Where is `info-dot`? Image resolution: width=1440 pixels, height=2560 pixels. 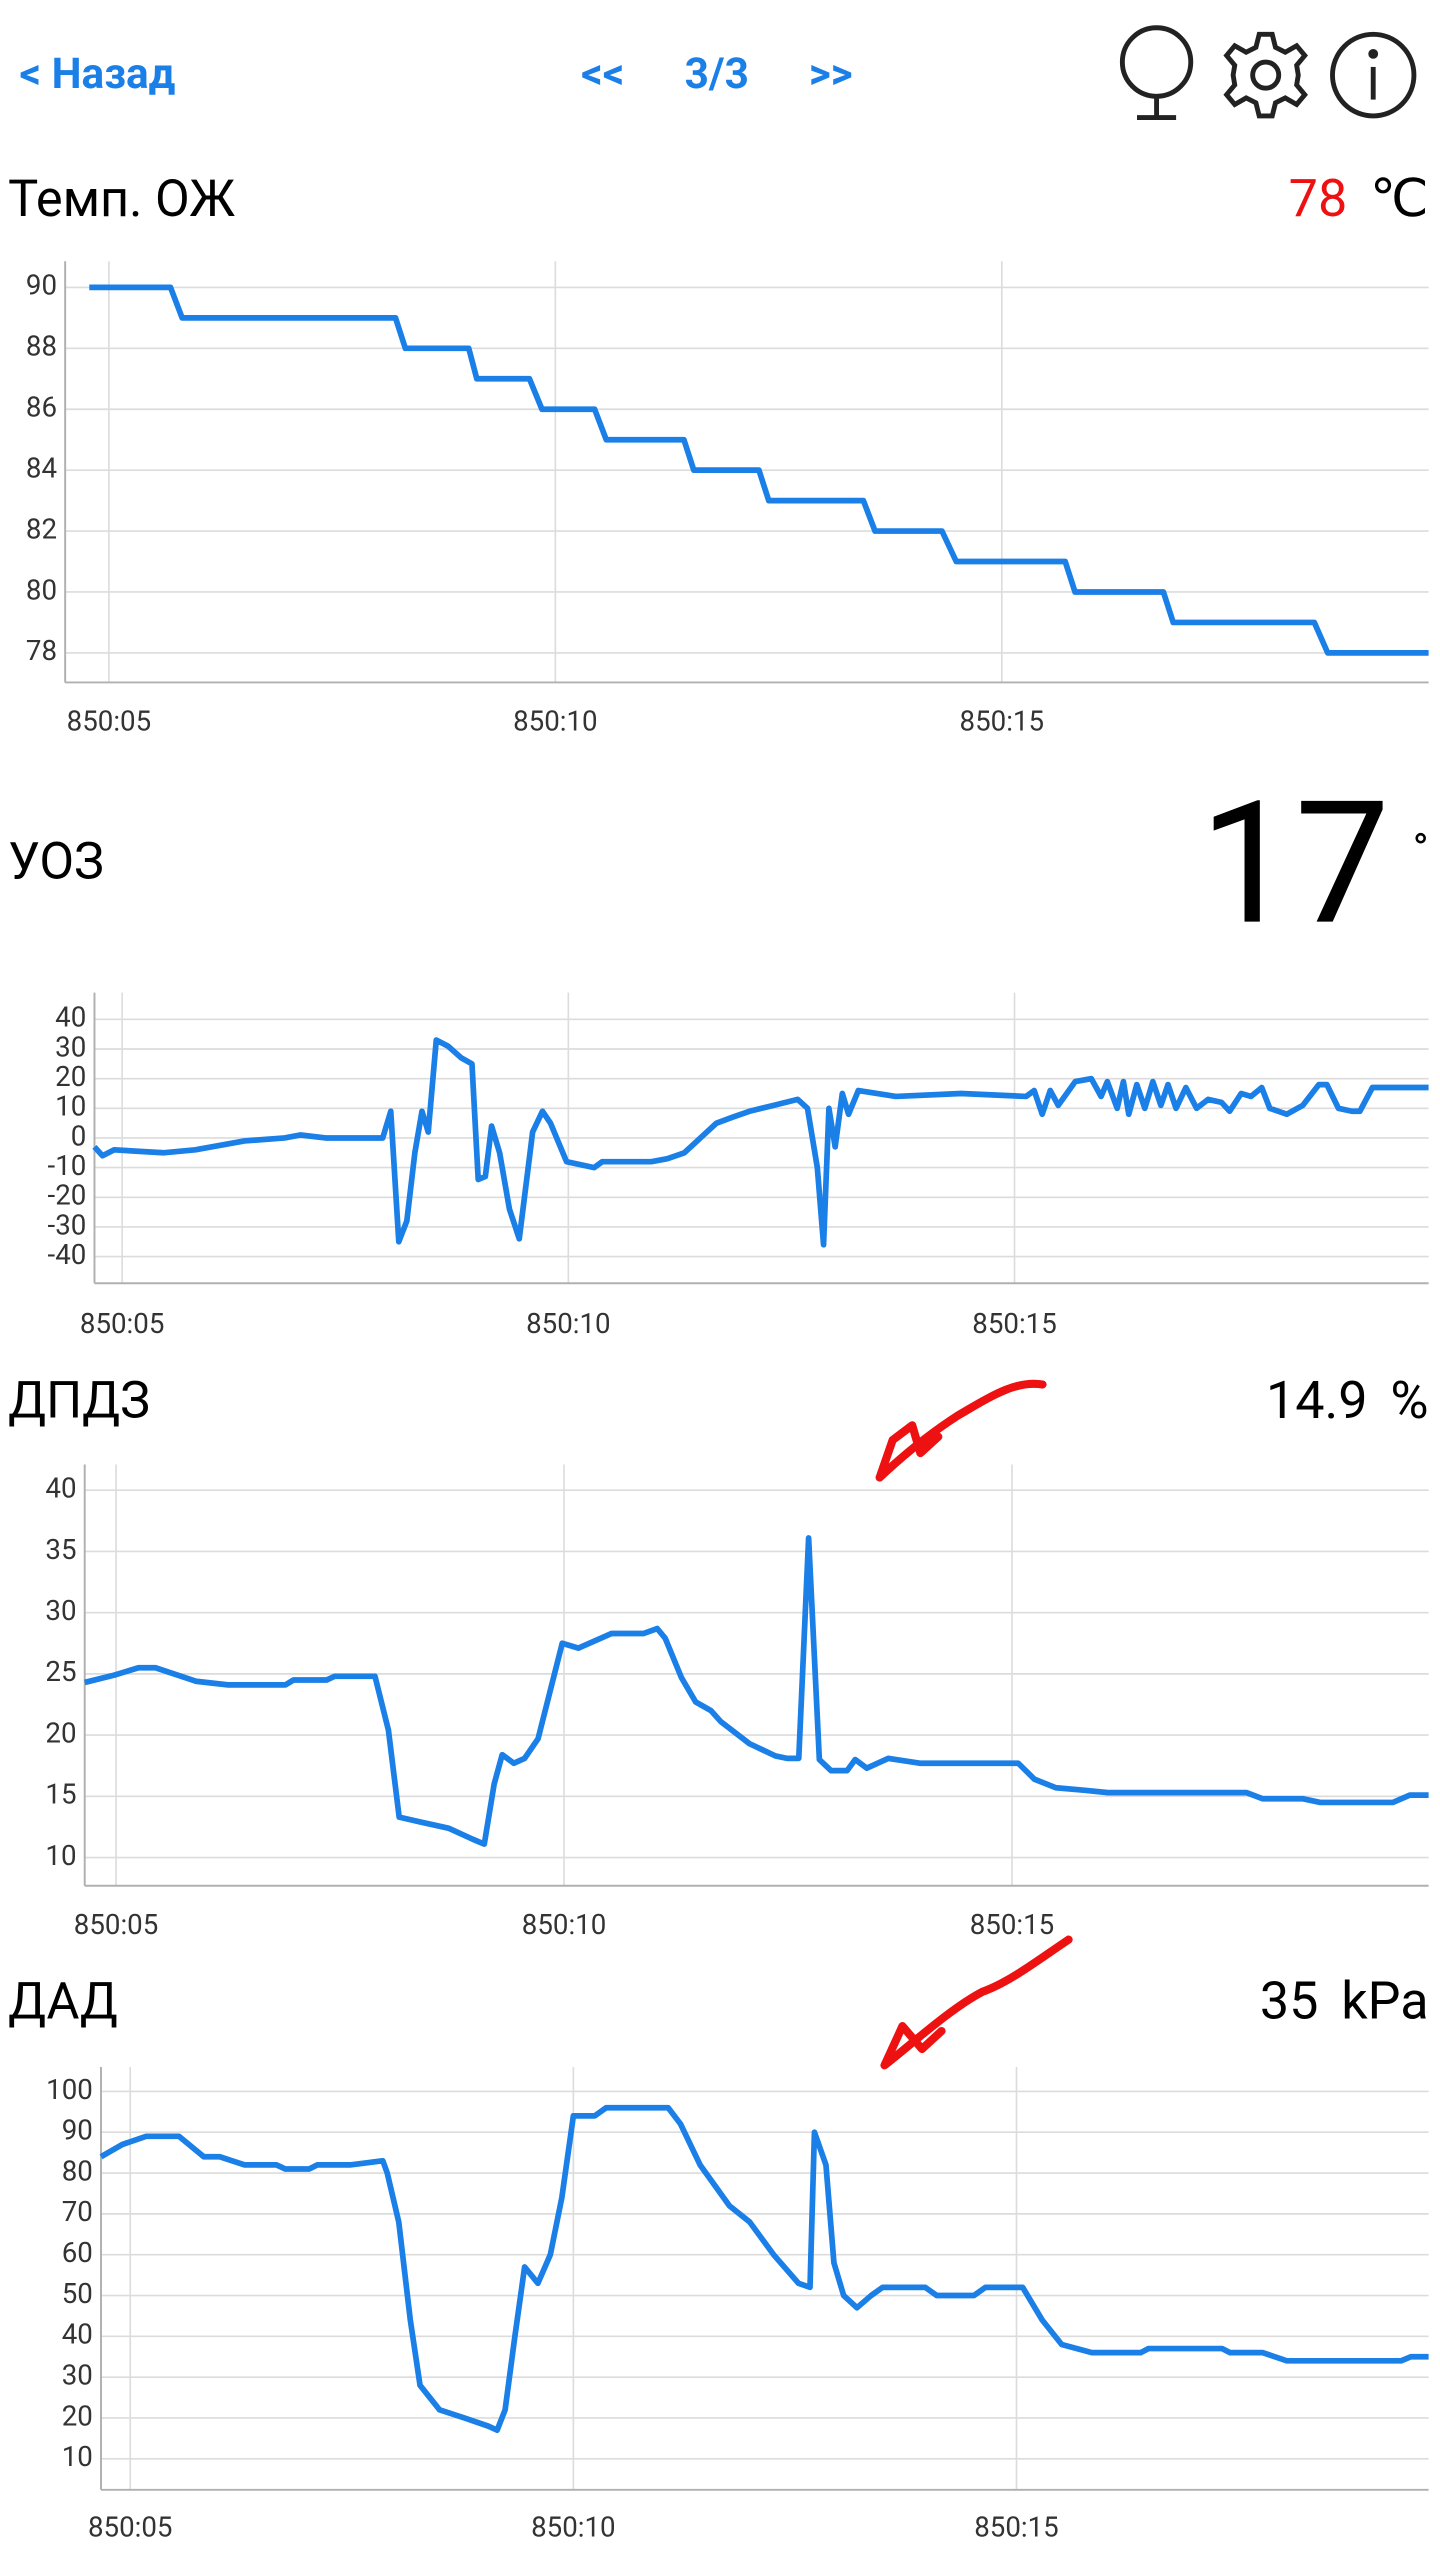 info-dot is located at coordinates (1373, 53).